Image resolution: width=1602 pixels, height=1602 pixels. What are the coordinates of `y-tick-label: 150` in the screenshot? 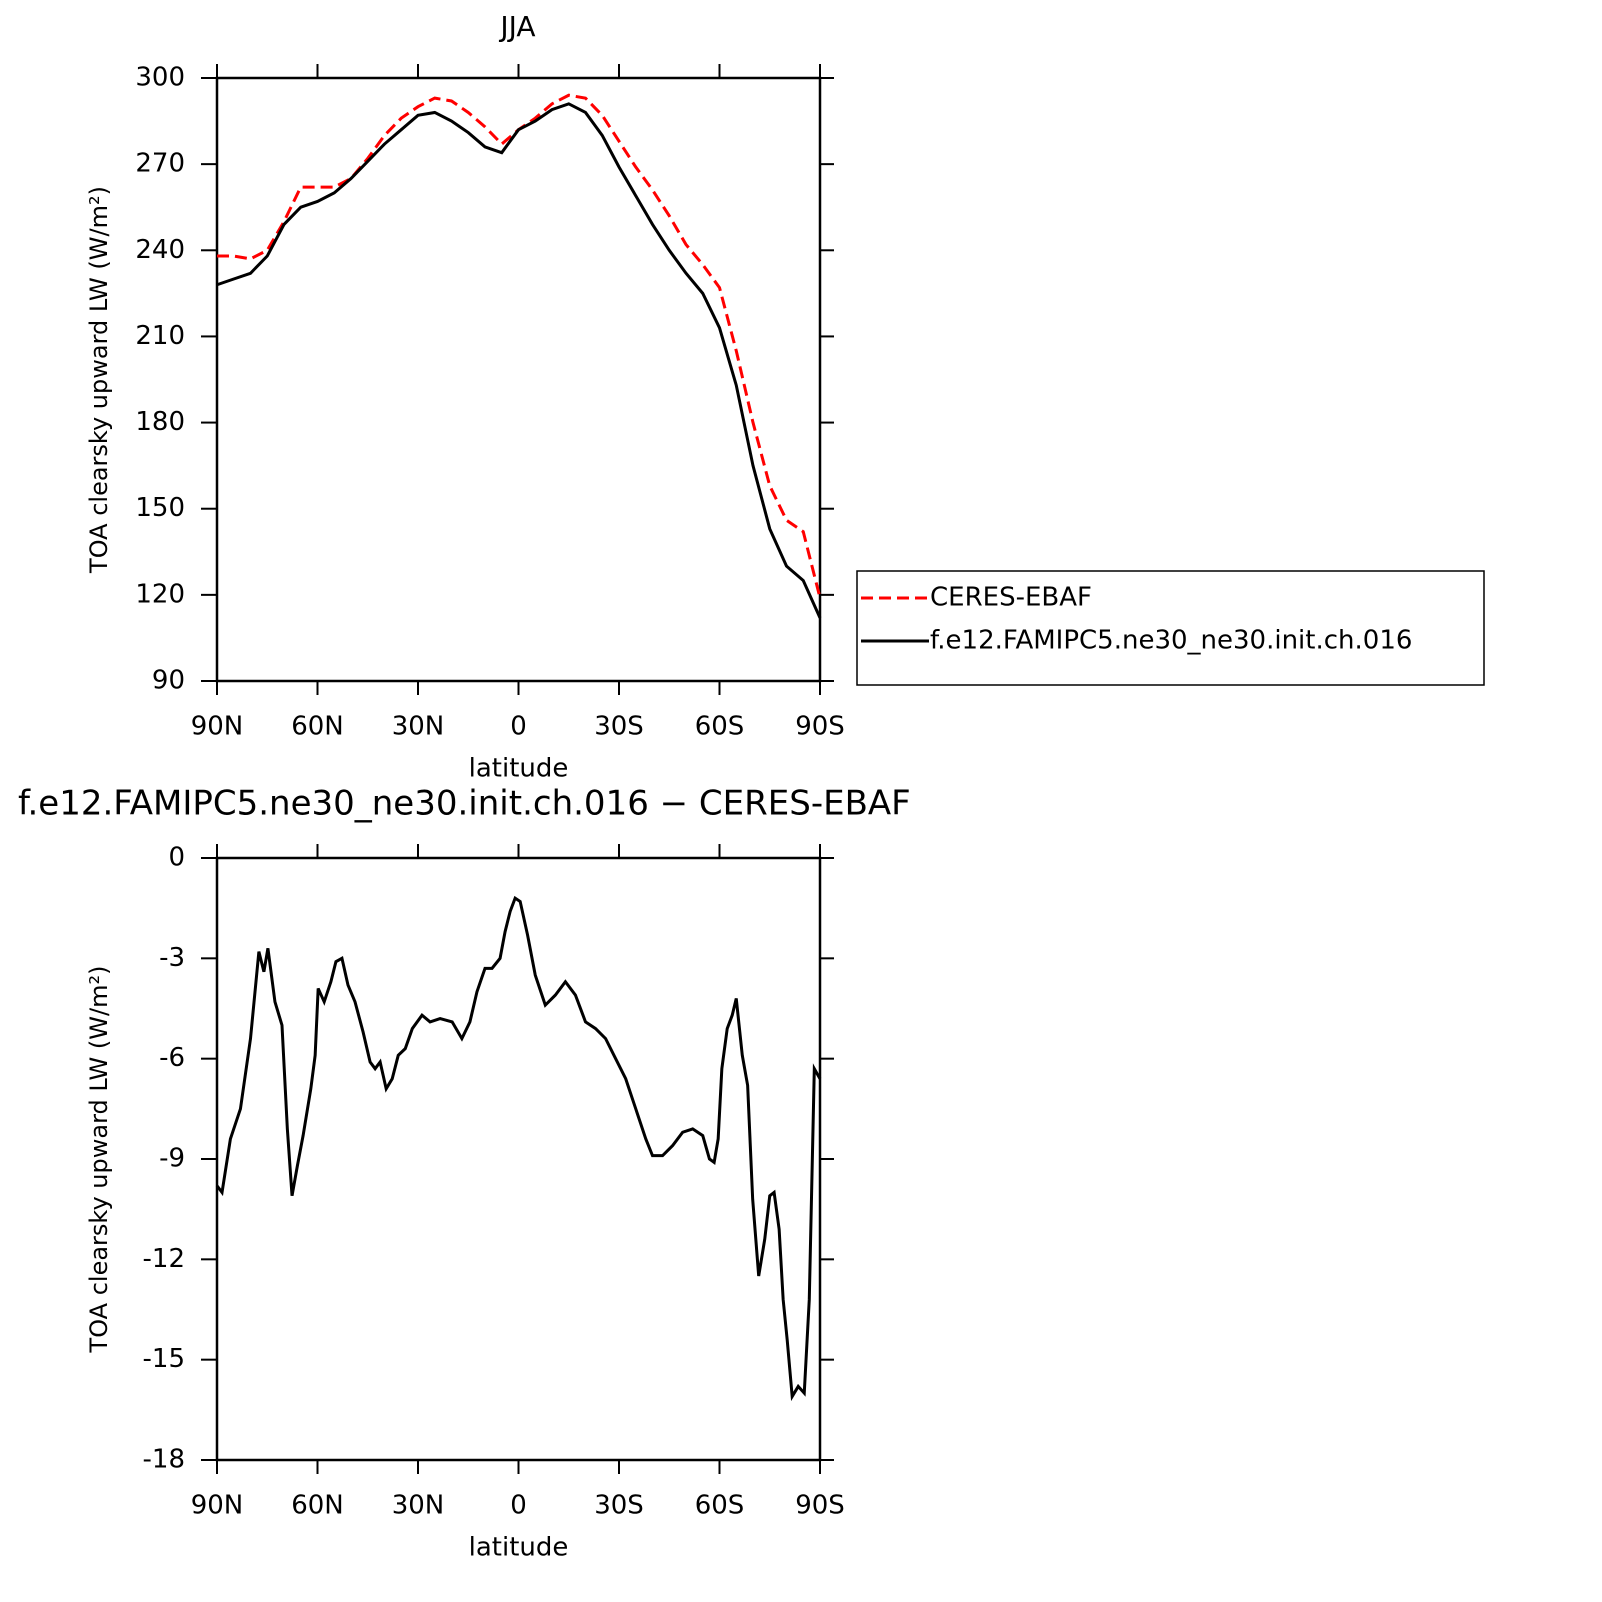 It's located at (160, 508).